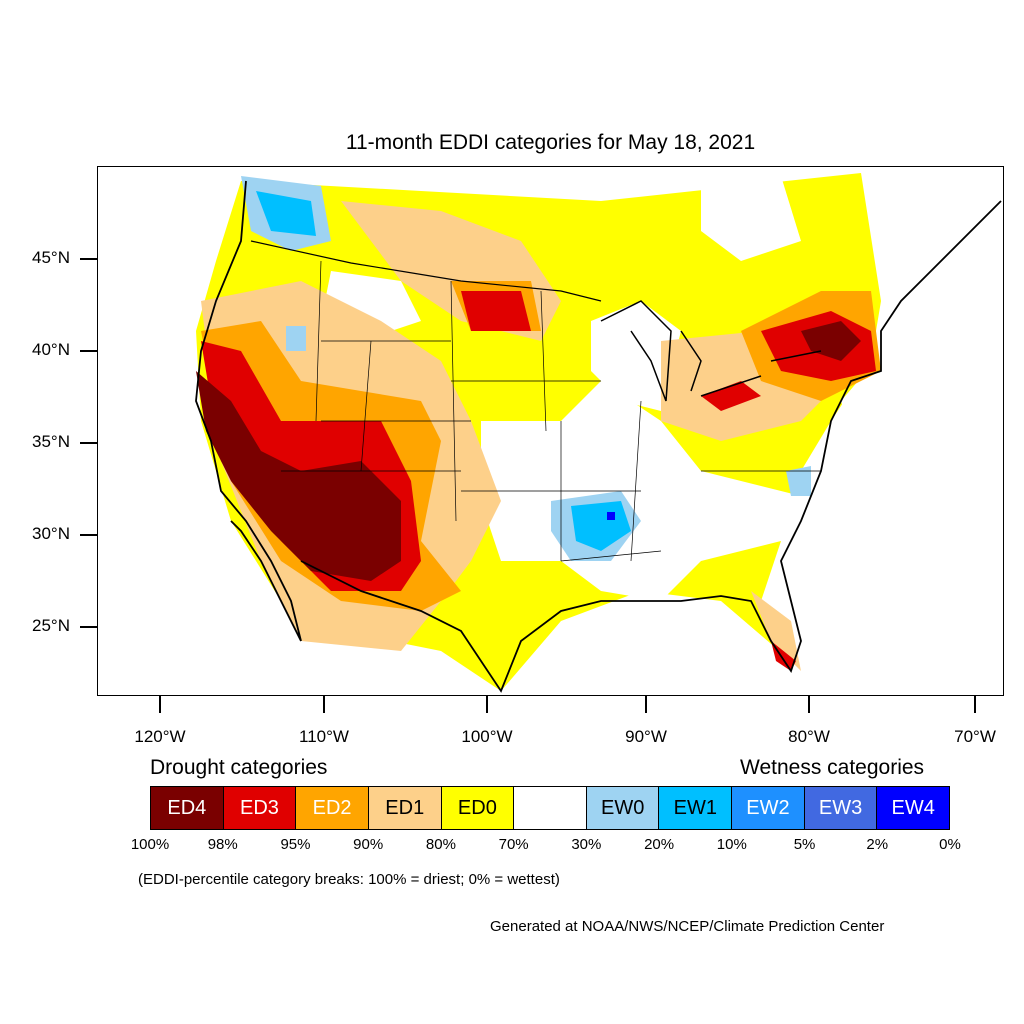 This screenshot has width=1024, height=1024. I want to click on region-ed4-ne, so click(831, 341).